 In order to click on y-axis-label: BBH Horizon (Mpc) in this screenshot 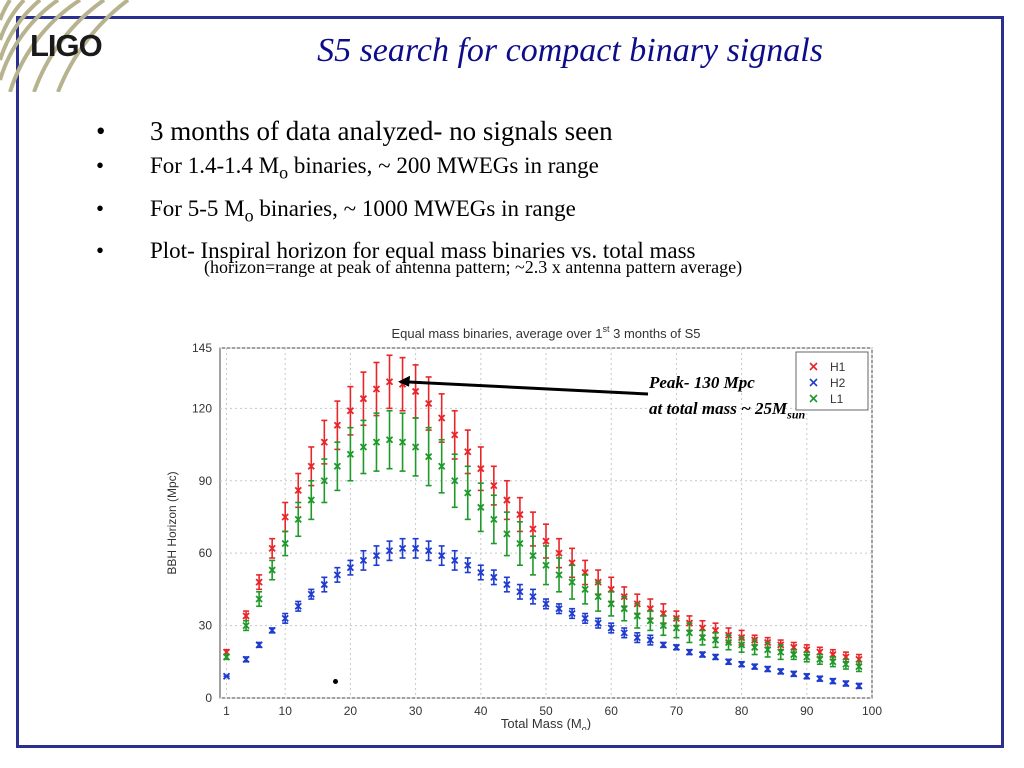, I will do `click(172, 522)`.